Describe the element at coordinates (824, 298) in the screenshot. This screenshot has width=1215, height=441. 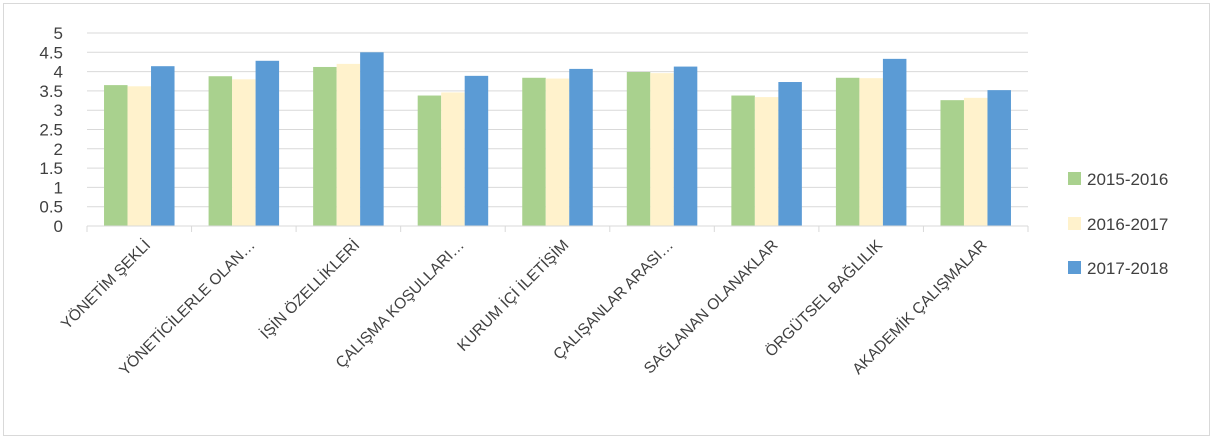
I see `x-tick-label: ÖRGÜTSEL BAĞLILIK` at that location.